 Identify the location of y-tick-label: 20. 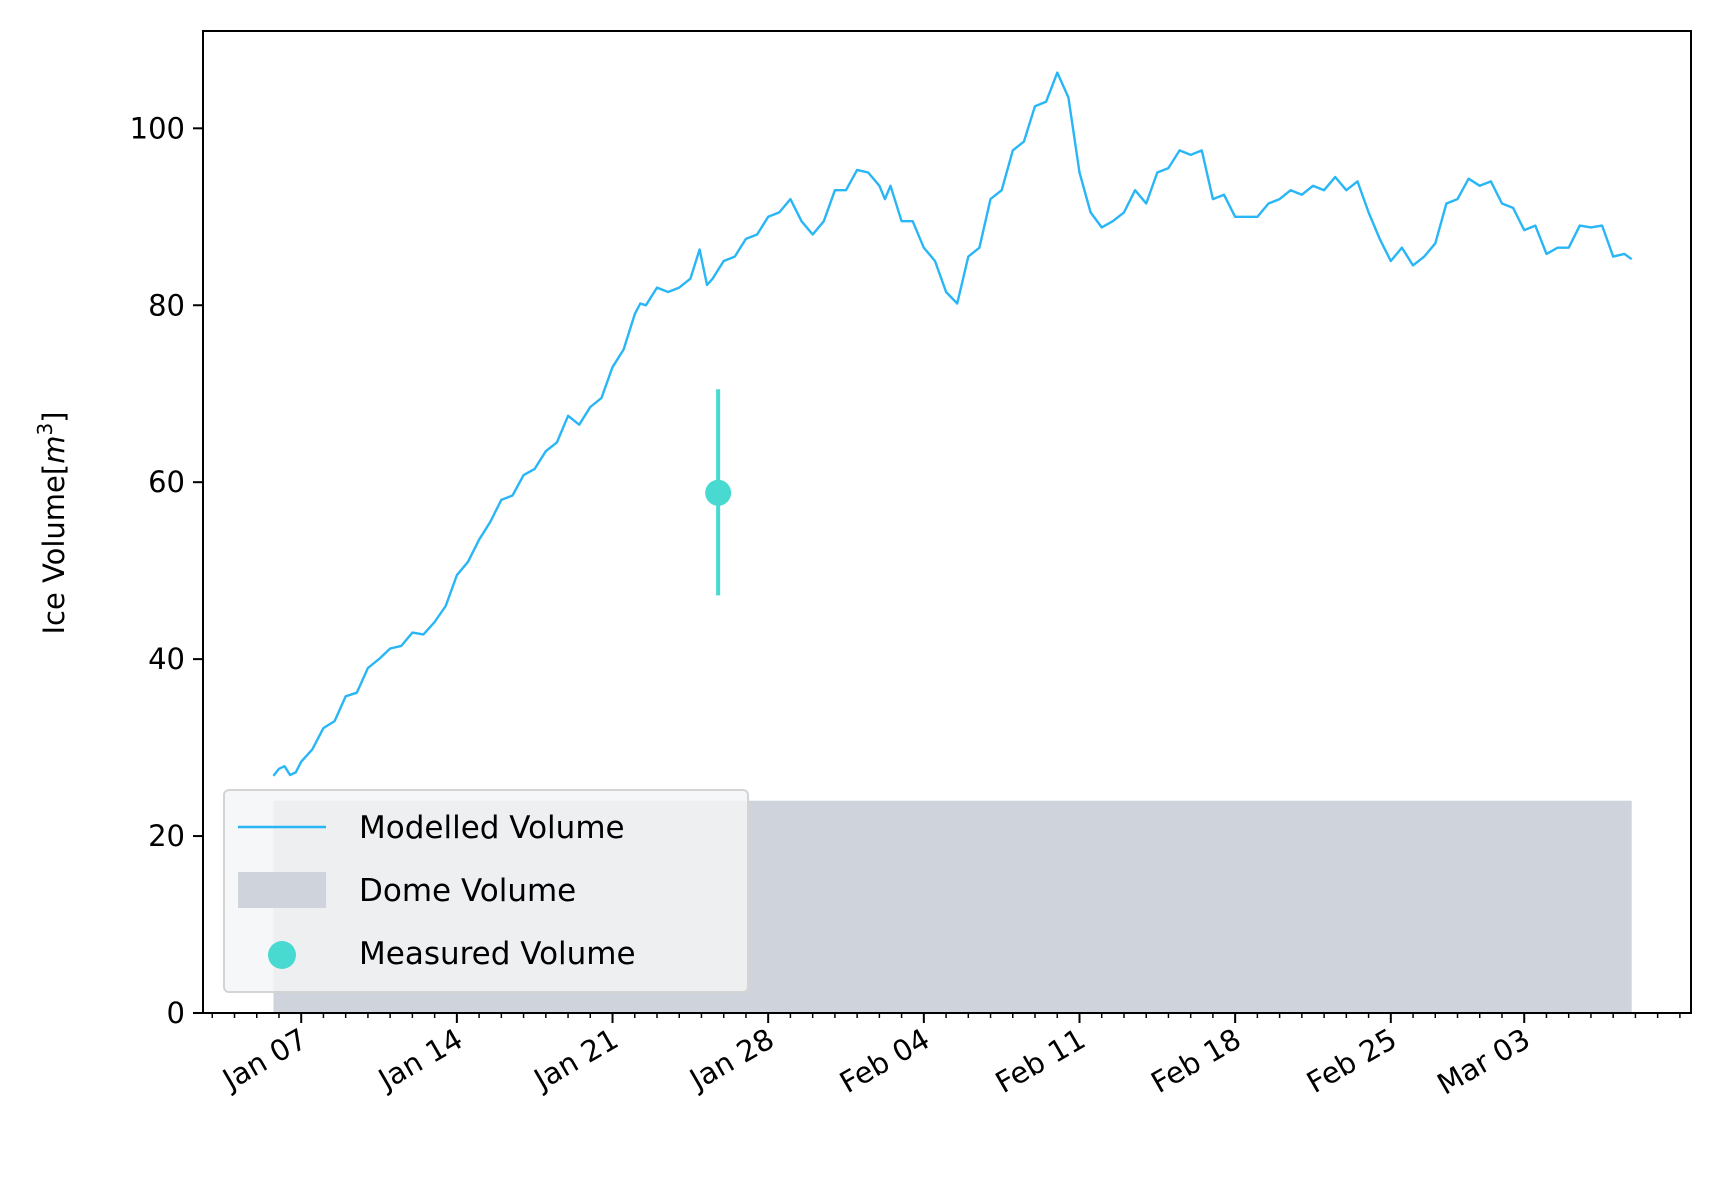
(166, 836).